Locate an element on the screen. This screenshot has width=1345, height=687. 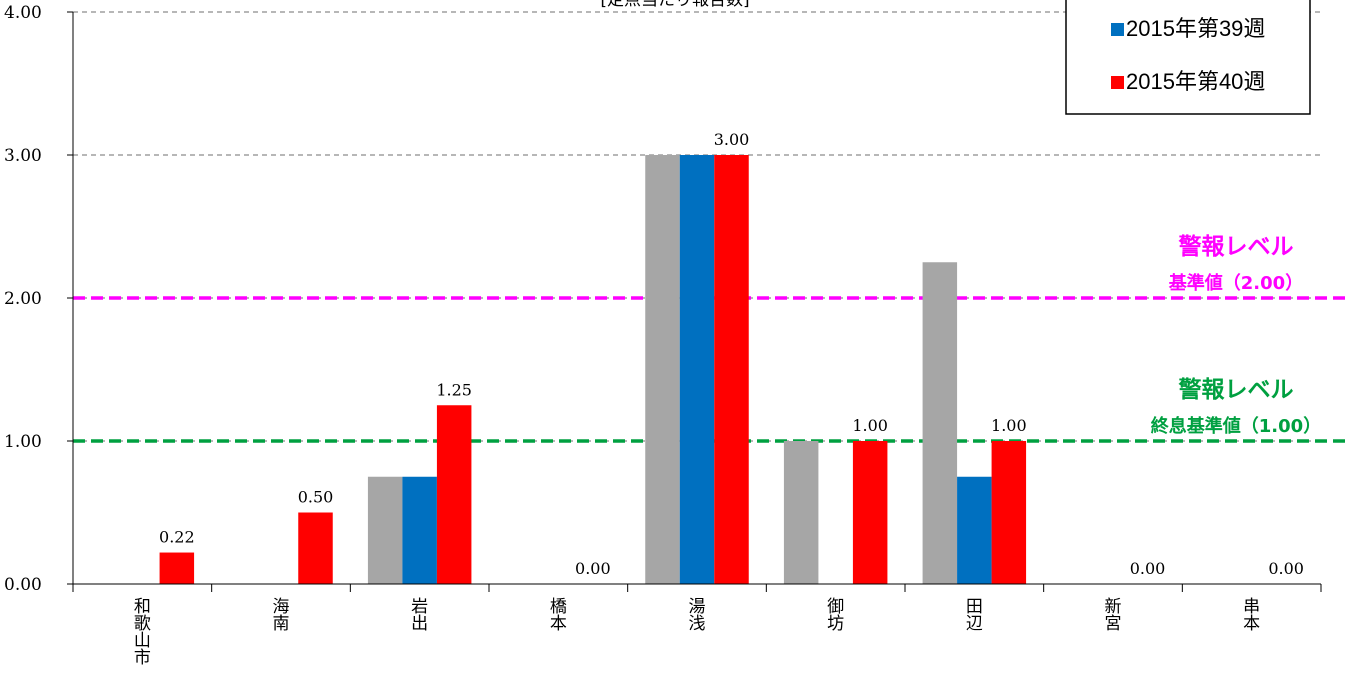
legend: 2015年第39週 2015年第40週 is located at coordinates (1188, 57).